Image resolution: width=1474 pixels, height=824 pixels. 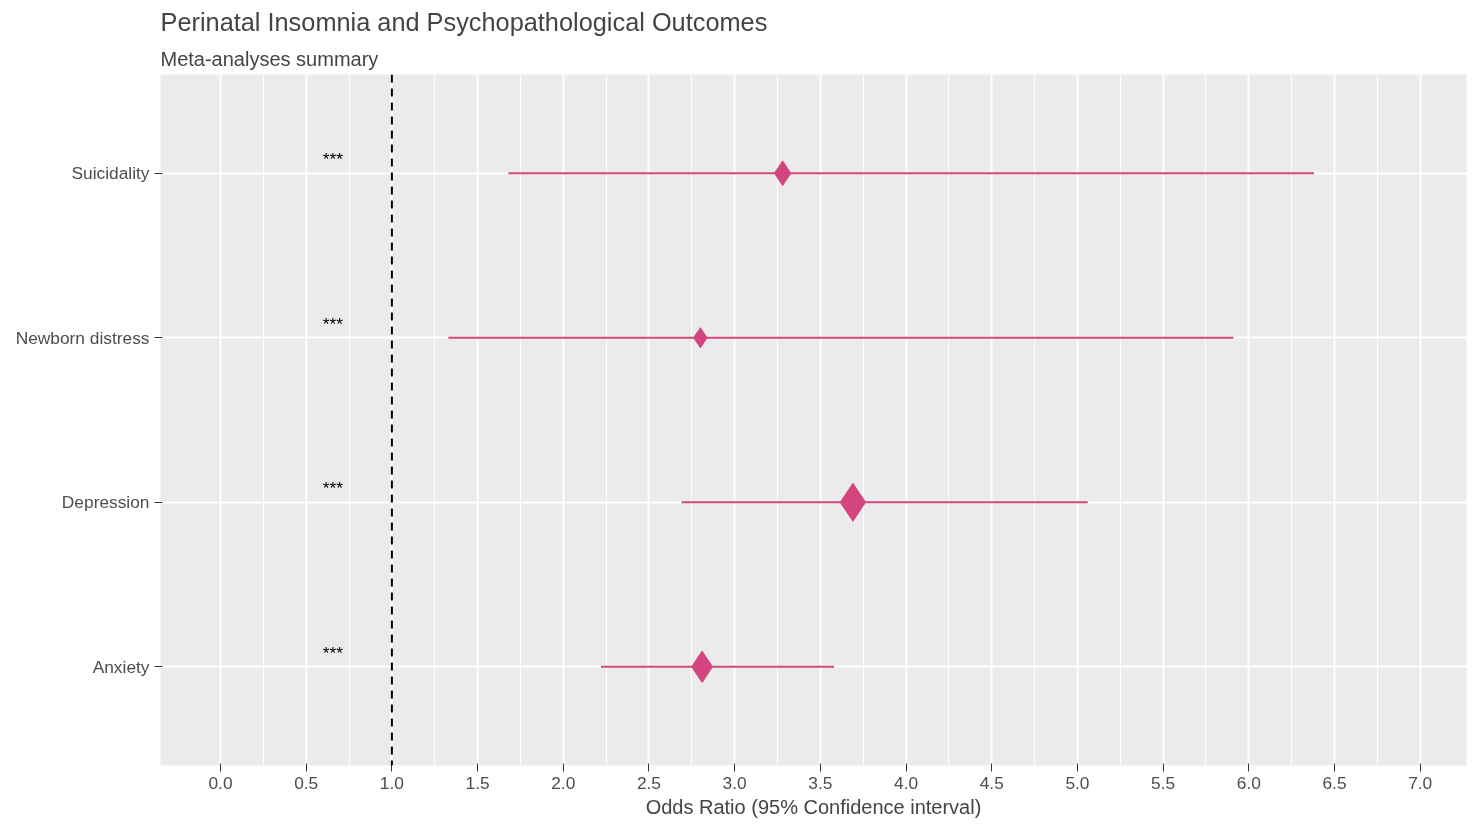 I want to click on x-tick-label: 5.0, so click(x=1077, y=782).